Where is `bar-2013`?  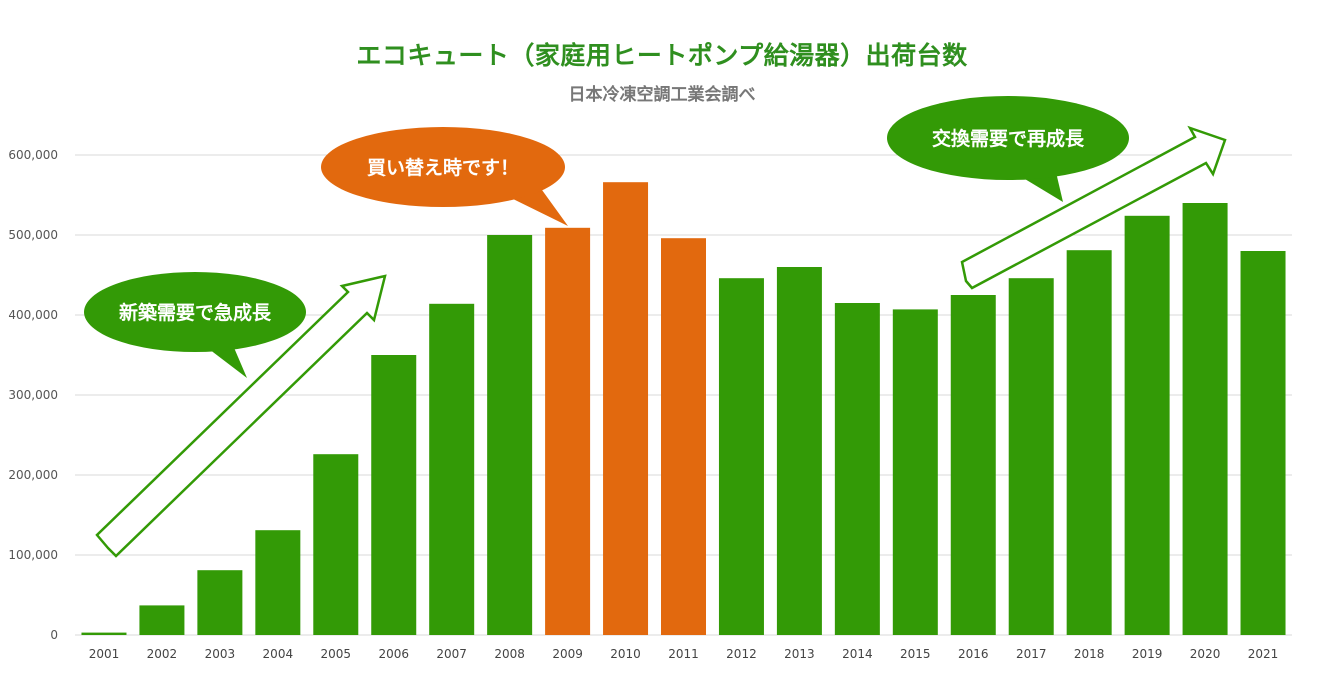
bar-2013 is located at coordinates (799, 451).